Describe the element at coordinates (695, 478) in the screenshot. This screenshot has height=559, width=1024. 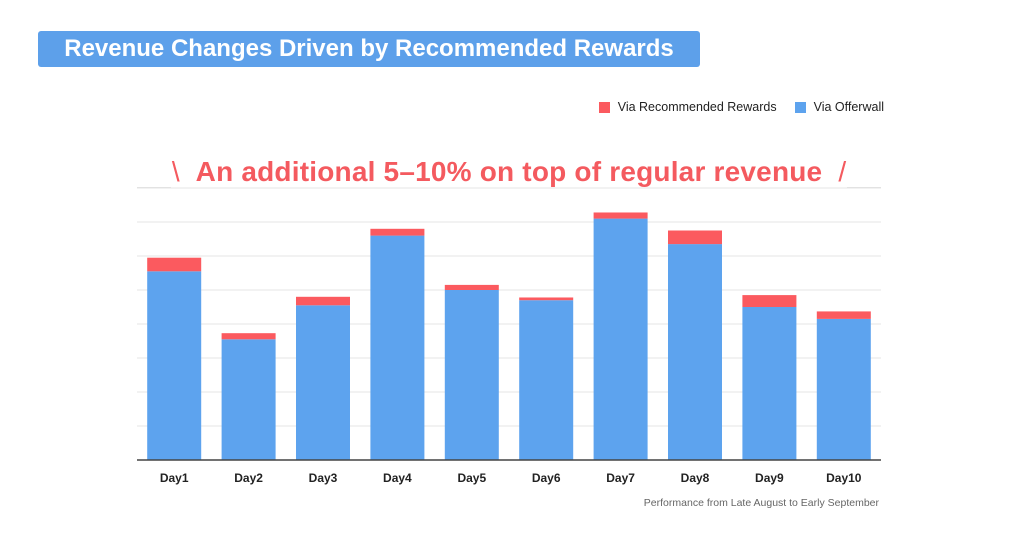
I see `x-tick-label: Day8` at that location.